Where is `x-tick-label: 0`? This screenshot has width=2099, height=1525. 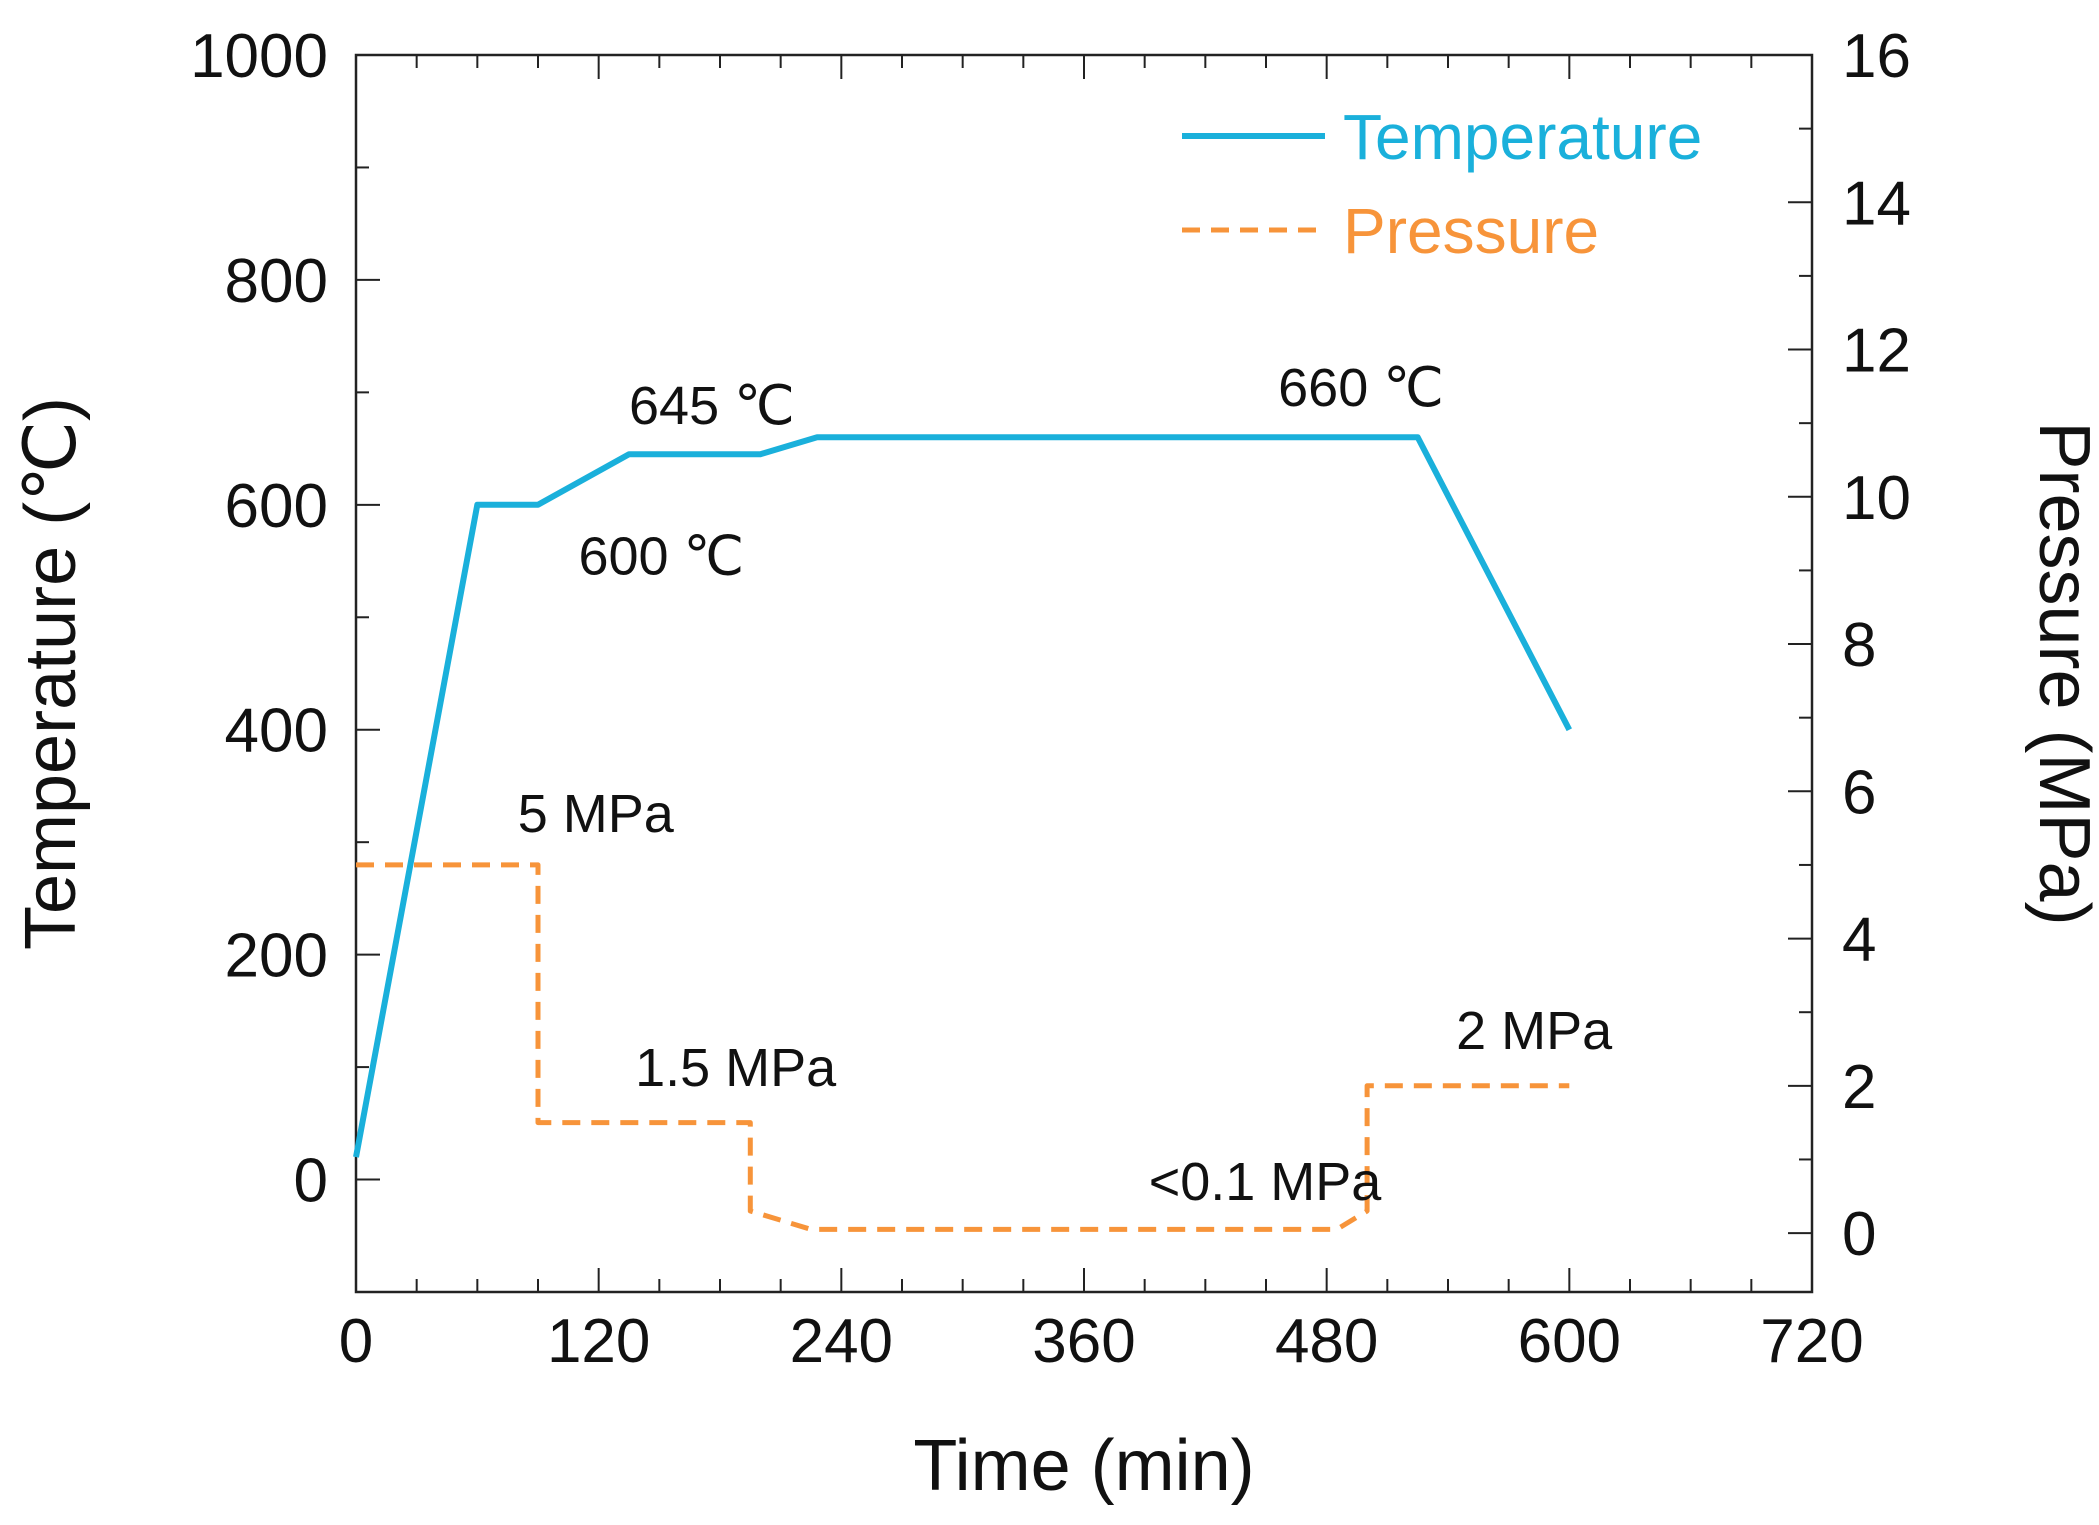 x-tick-label: 0 is located at coordinates (356, 1341).